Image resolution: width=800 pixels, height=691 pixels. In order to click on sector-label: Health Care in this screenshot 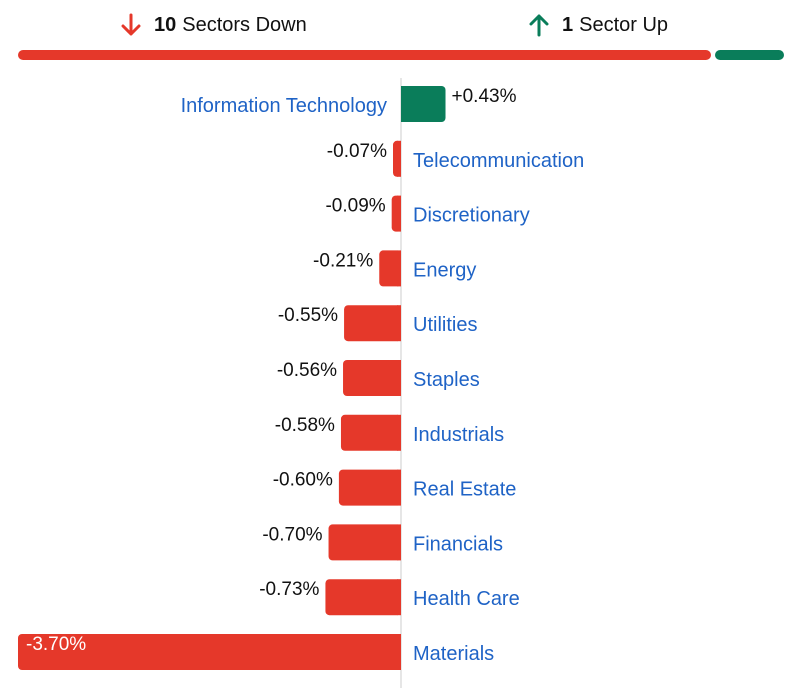, I will do `click(466, 599)`.